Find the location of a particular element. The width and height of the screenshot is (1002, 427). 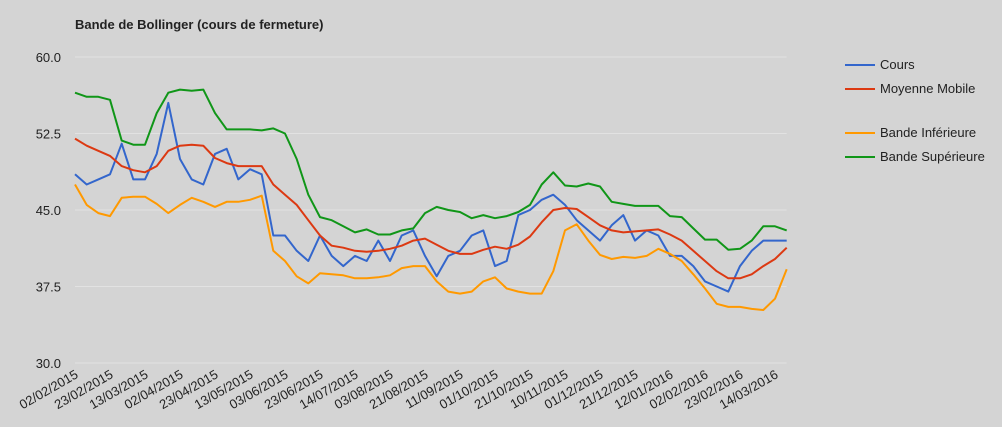

y-tick-label: 37.5 is located at coordinates (48, 287).